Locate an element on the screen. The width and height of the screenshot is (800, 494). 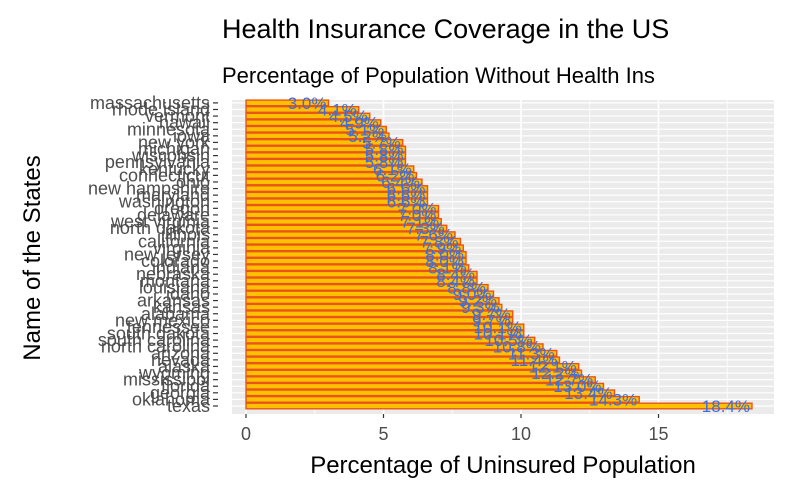
data-label: 11.3% is located at coordinates (531, 353).